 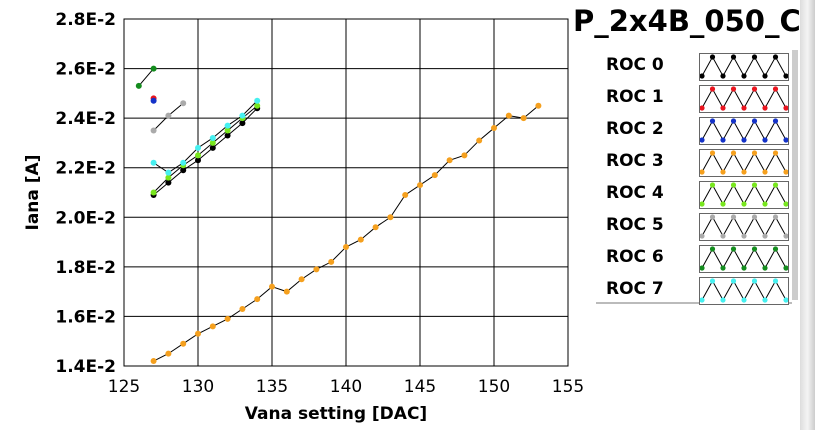 What do you see at coordinates (694, 226) in the screenshot?
I see `legend-item: ROC 5` at bounding box center [694, 226].